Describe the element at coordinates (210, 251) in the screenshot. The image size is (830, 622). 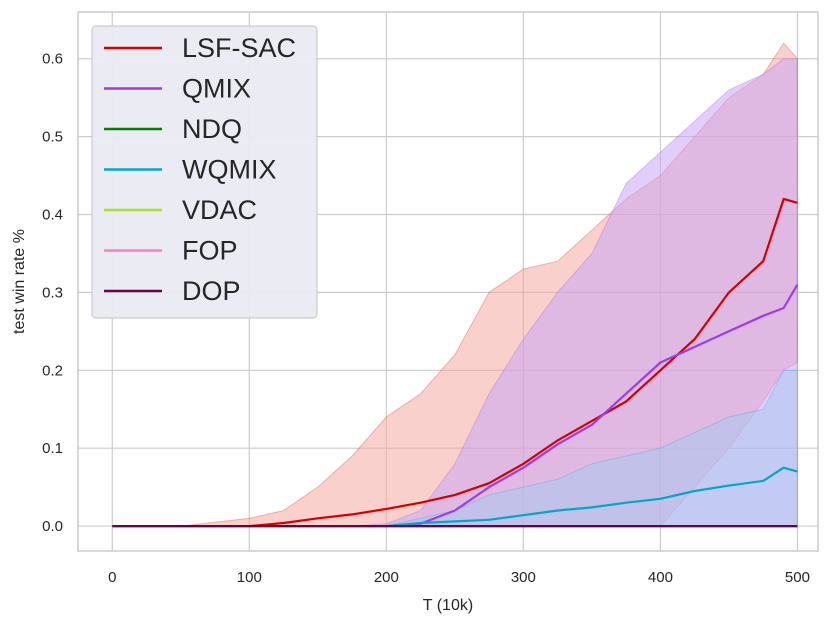
I see `legend-label: FOP` at that location.